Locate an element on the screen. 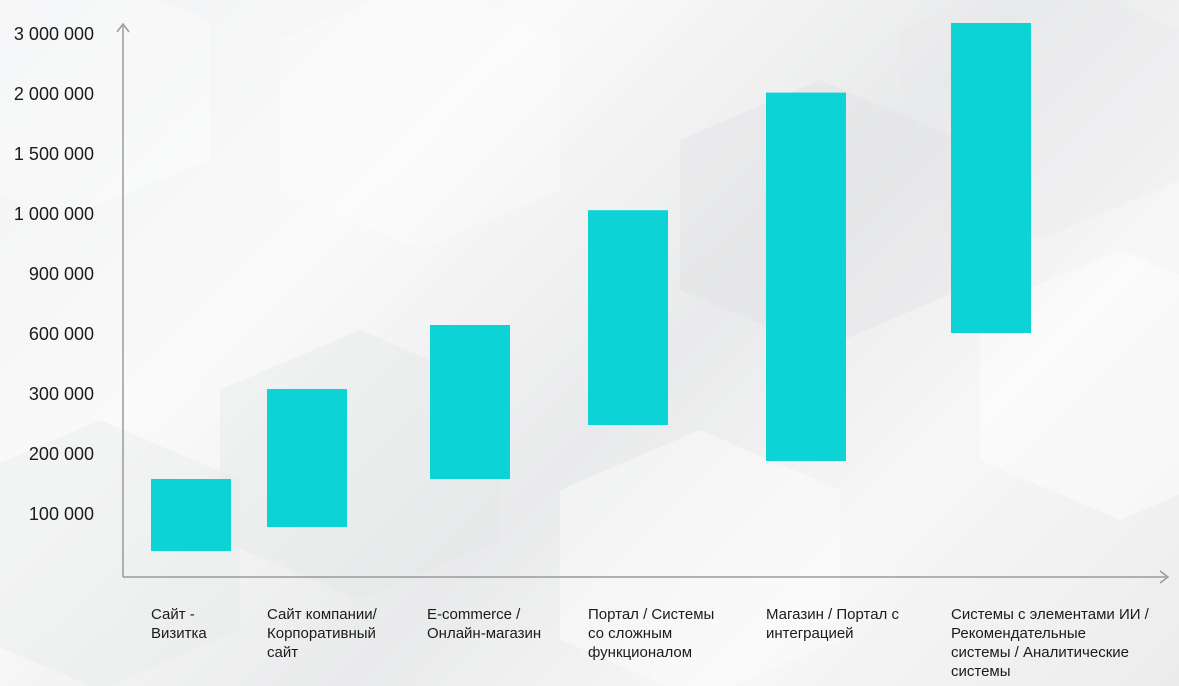 The width and height of the screenshot is (1179, 686). x-category-label: Сайт - Визитка is located at coordinates (179, 624).